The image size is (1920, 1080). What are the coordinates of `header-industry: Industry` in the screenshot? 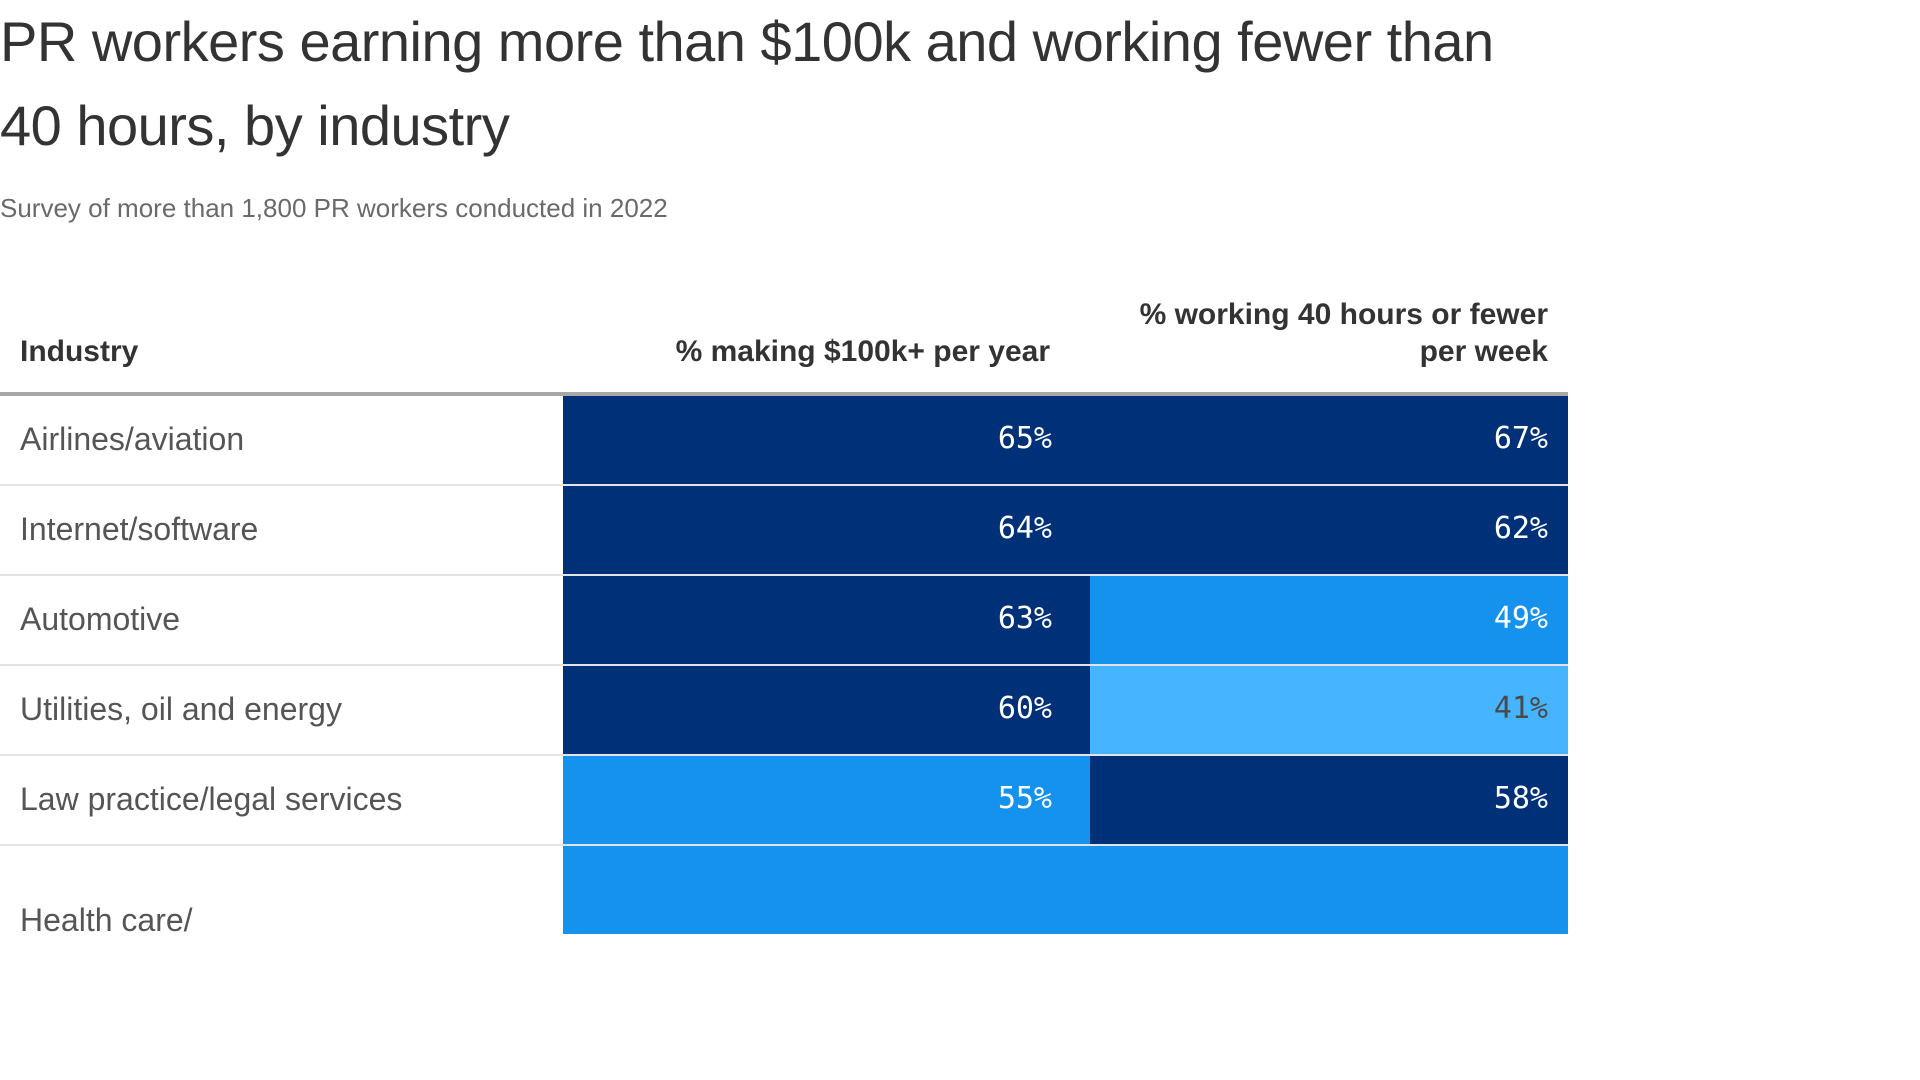 It's located at (79, 351).